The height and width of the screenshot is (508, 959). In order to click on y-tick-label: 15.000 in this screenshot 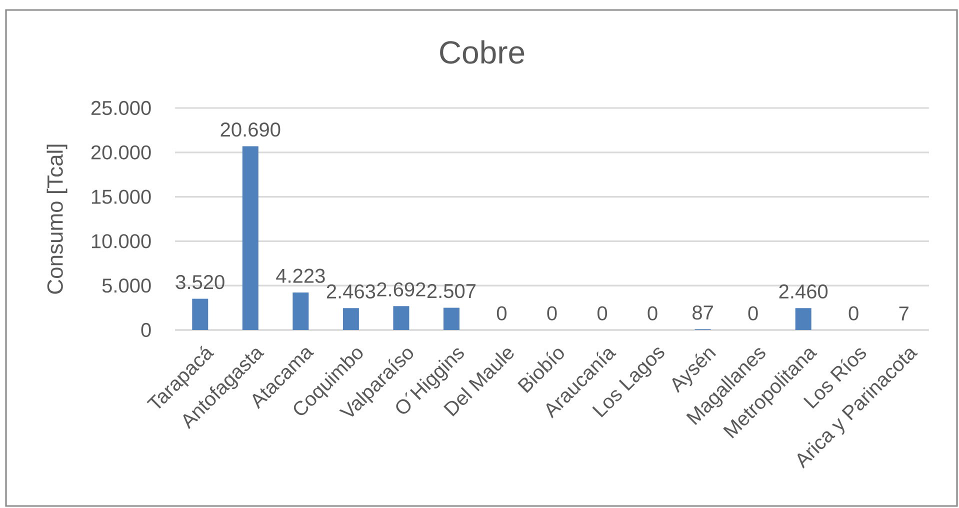, I will do `click(121, 197)`.